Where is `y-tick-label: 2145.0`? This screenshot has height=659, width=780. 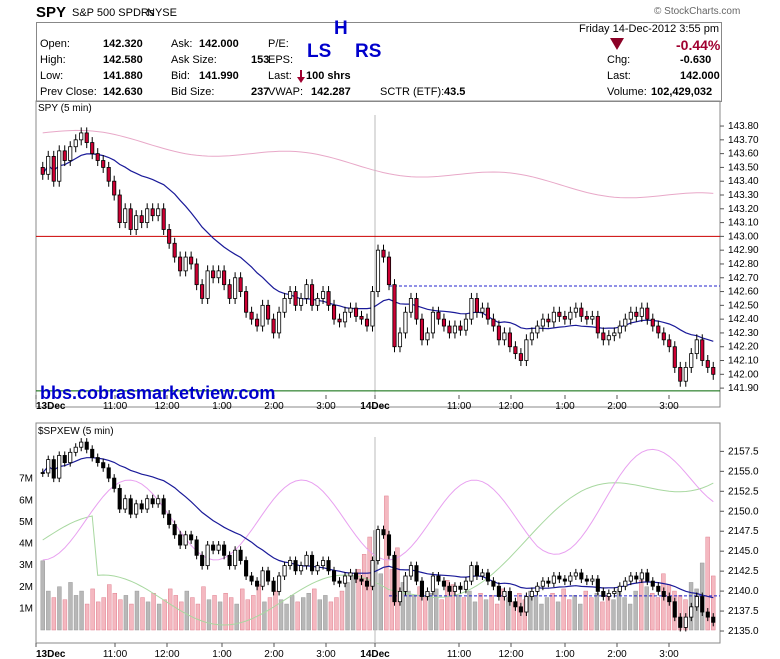 y-tick-label: 2145.0 is located at coordinates (743, 551).